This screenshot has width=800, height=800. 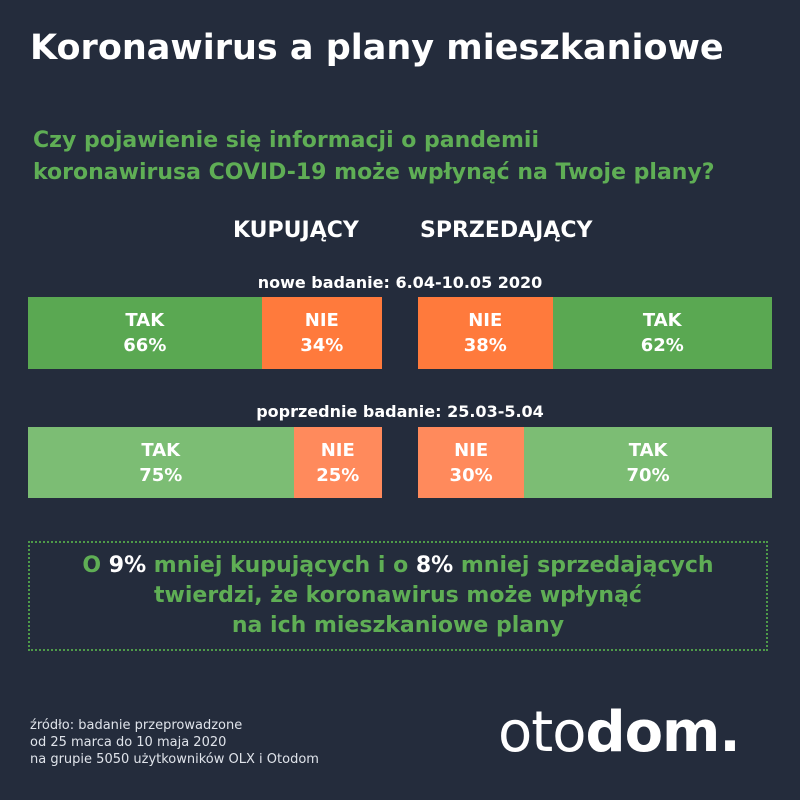 I want to click on logo-light-part: oto, so click(x=542, y=732).